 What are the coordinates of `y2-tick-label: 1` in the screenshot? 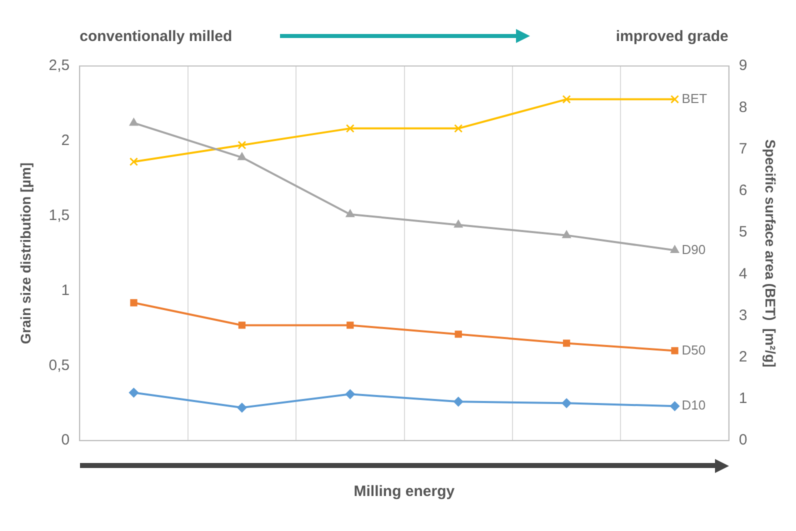 It's located at (743, 399).